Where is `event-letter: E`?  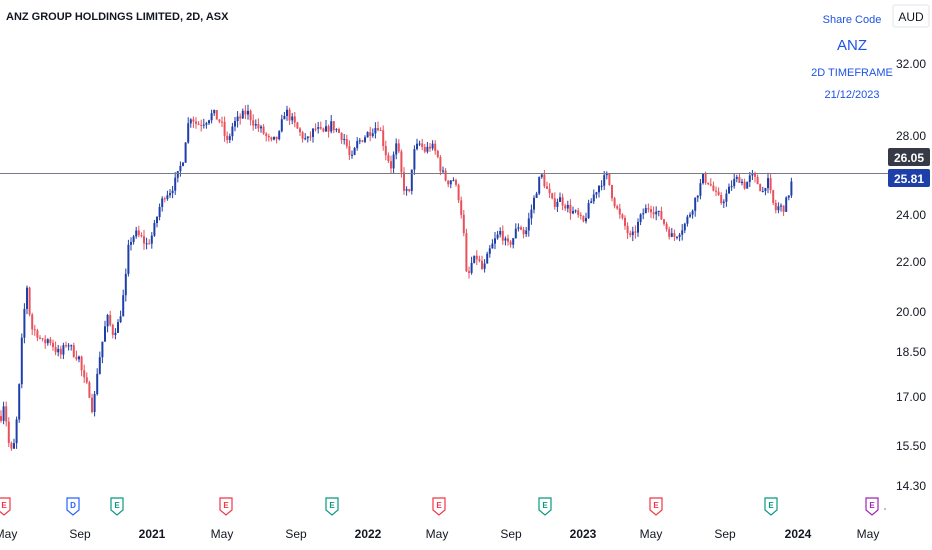
event-letter: E is located at coordinates (439, 505).